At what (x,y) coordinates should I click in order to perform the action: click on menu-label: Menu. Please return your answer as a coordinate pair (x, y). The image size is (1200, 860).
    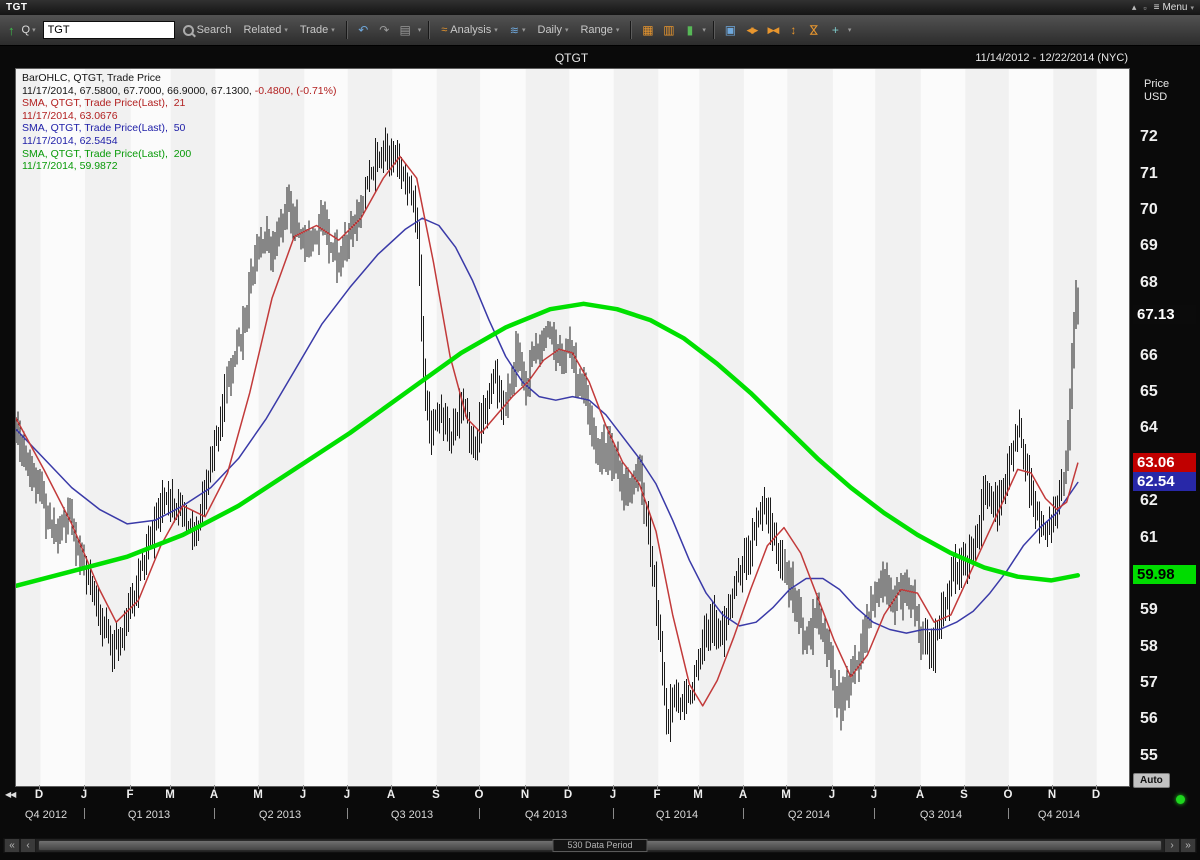
    Looking at the image, I should click on (1175, 7).